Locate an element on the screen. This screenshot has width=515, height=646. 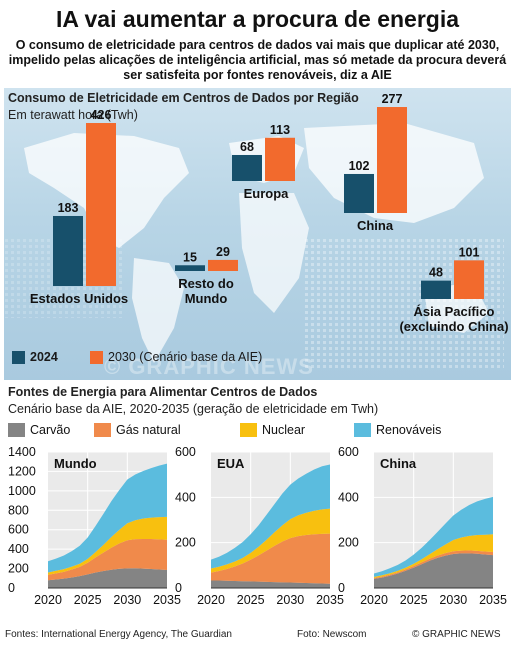
bar-value-us-2030: 426 is located at coordinates (101, 115).